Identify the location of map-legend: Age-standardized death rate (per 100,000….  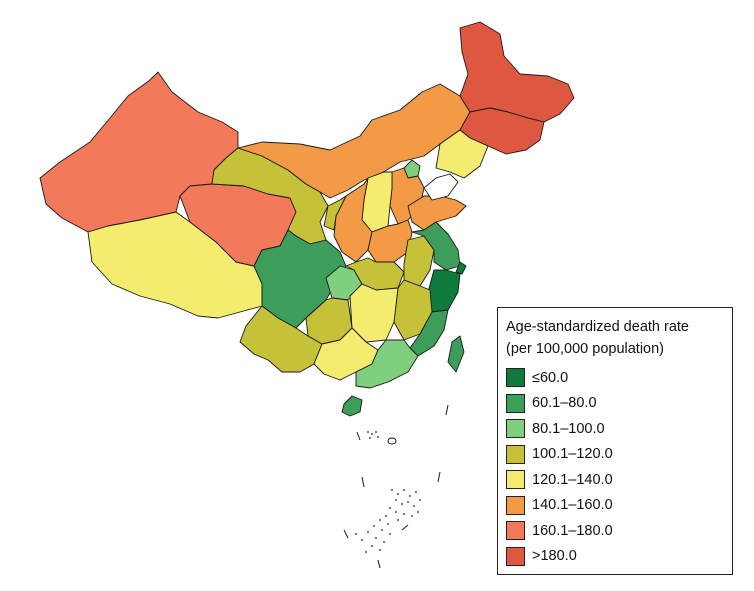
(615, 441).